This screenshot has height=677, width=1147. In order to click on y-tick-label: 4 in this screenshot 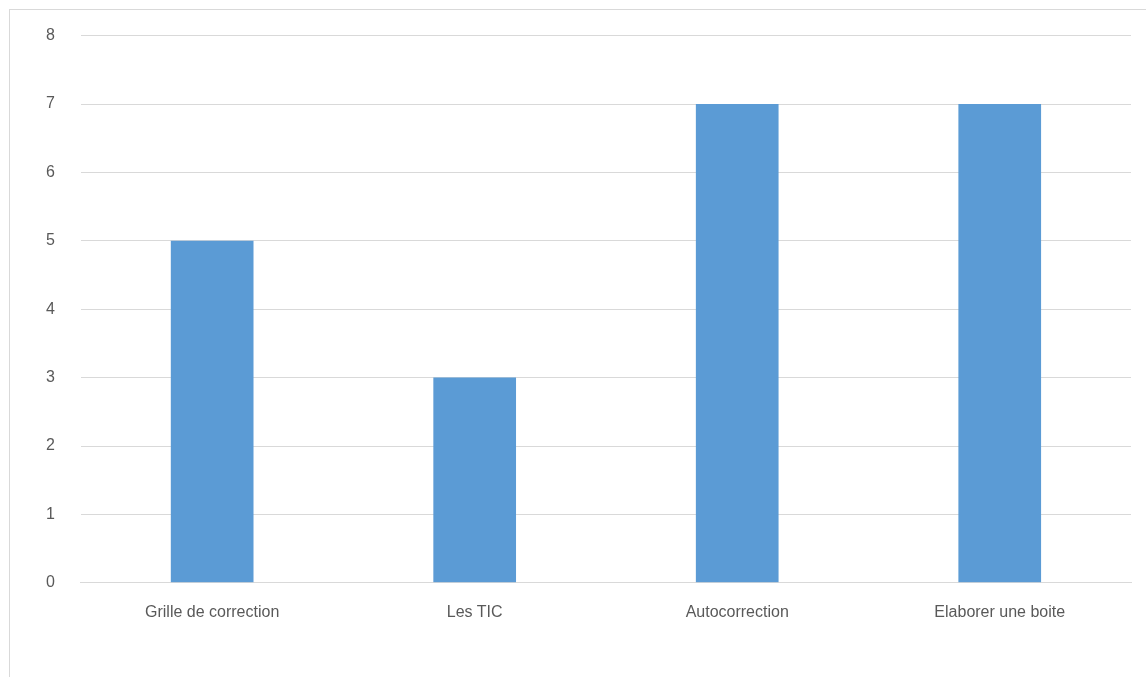, I will do `click(50, 308)`.